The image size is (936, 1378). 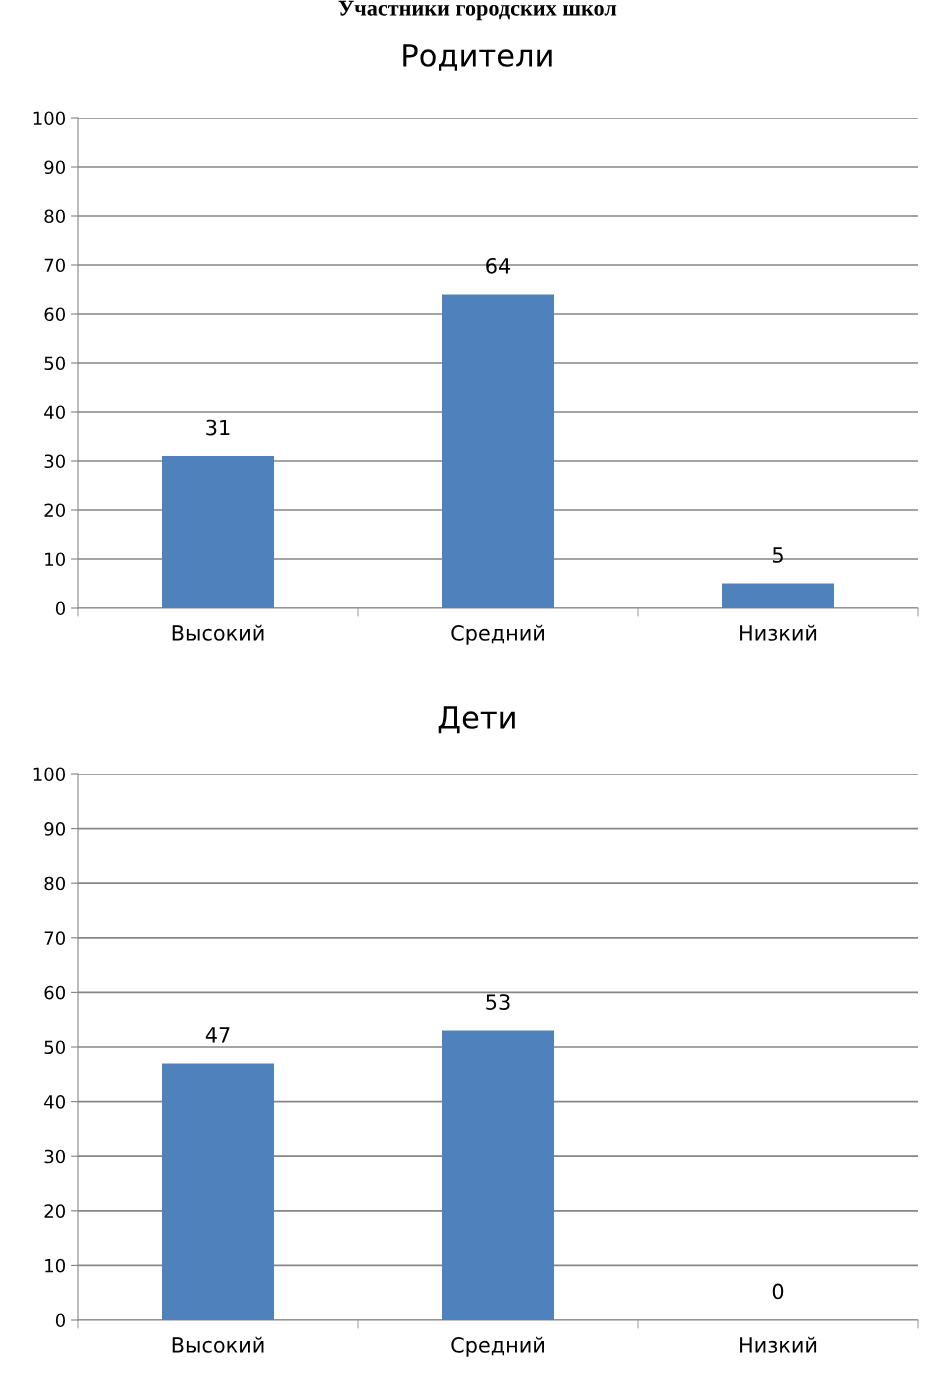 What do you see at coordinates (217, 1035) in the screenshot?
I see `data-label: 47` at bounding box center [217, 1035].